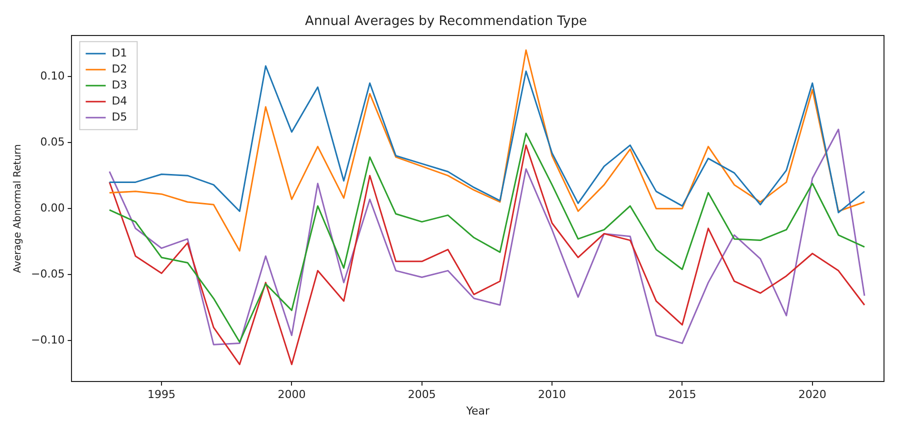 The height and width of the screenshot is (426, 898). I want to click on x-tick-label: 2000, so click(292, 395).